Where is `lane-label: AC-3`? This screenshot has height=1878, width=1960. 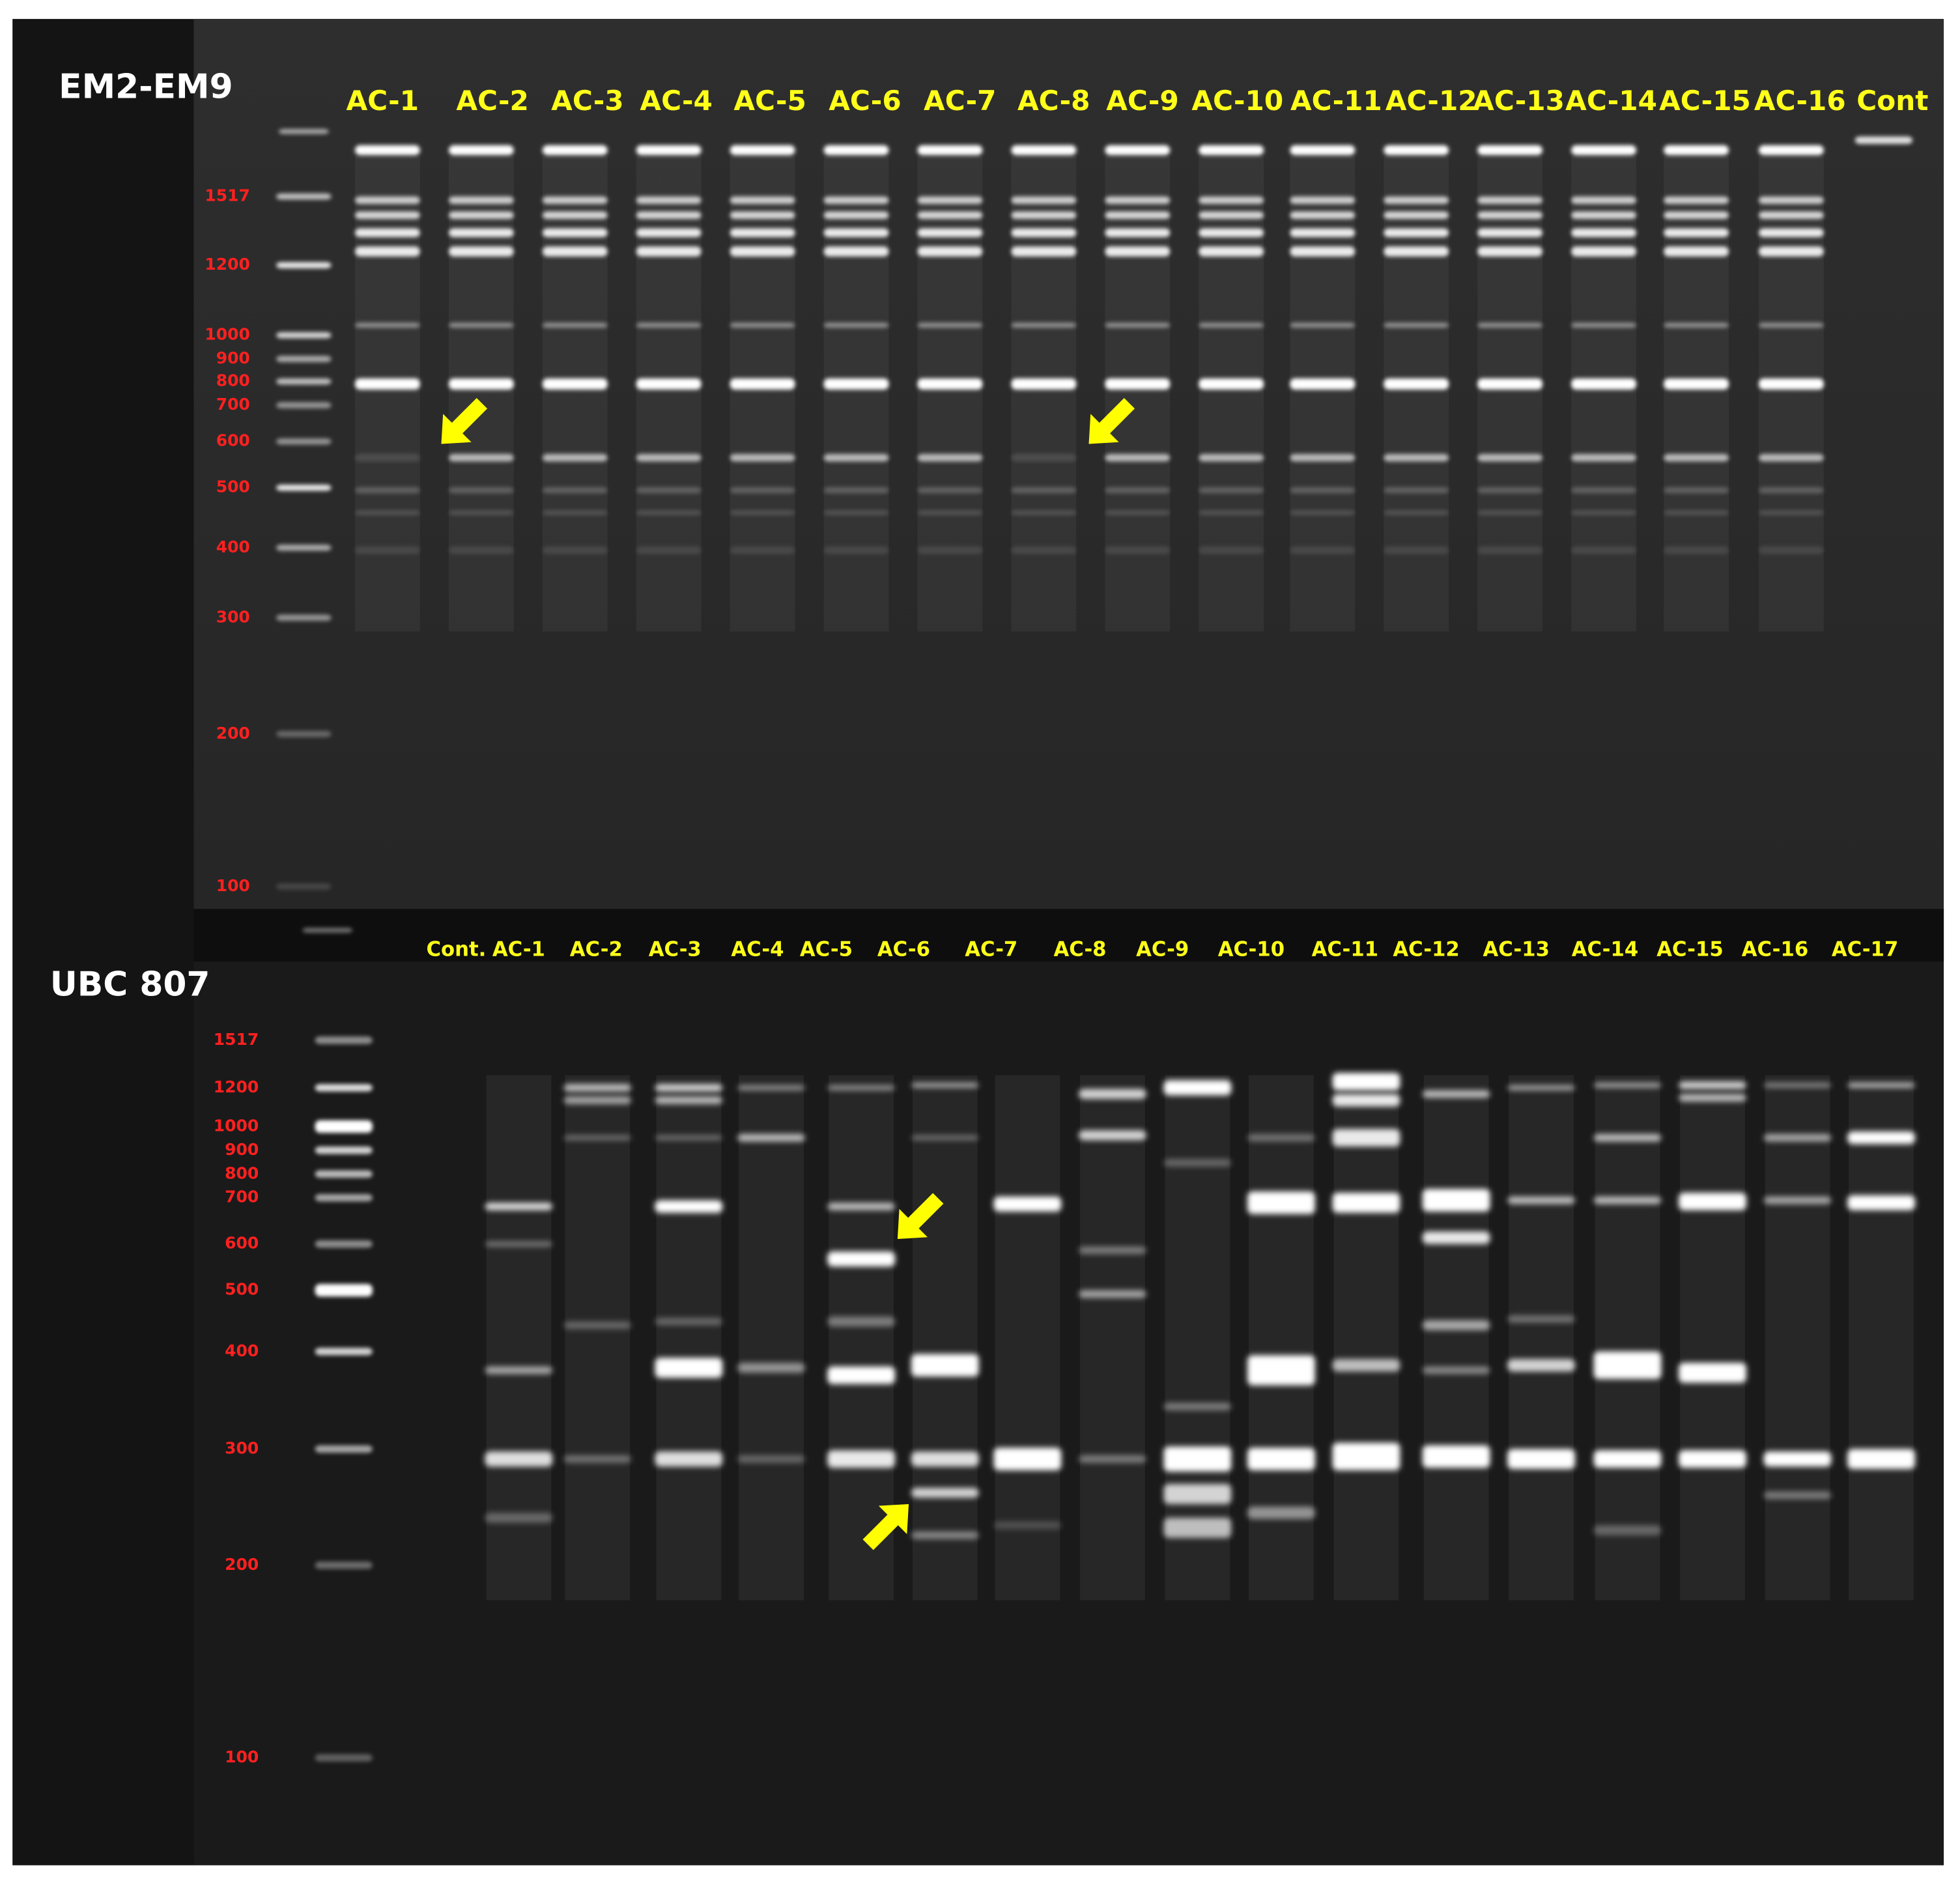 lane-label: AC-3 is located at coordinates (675, 949).